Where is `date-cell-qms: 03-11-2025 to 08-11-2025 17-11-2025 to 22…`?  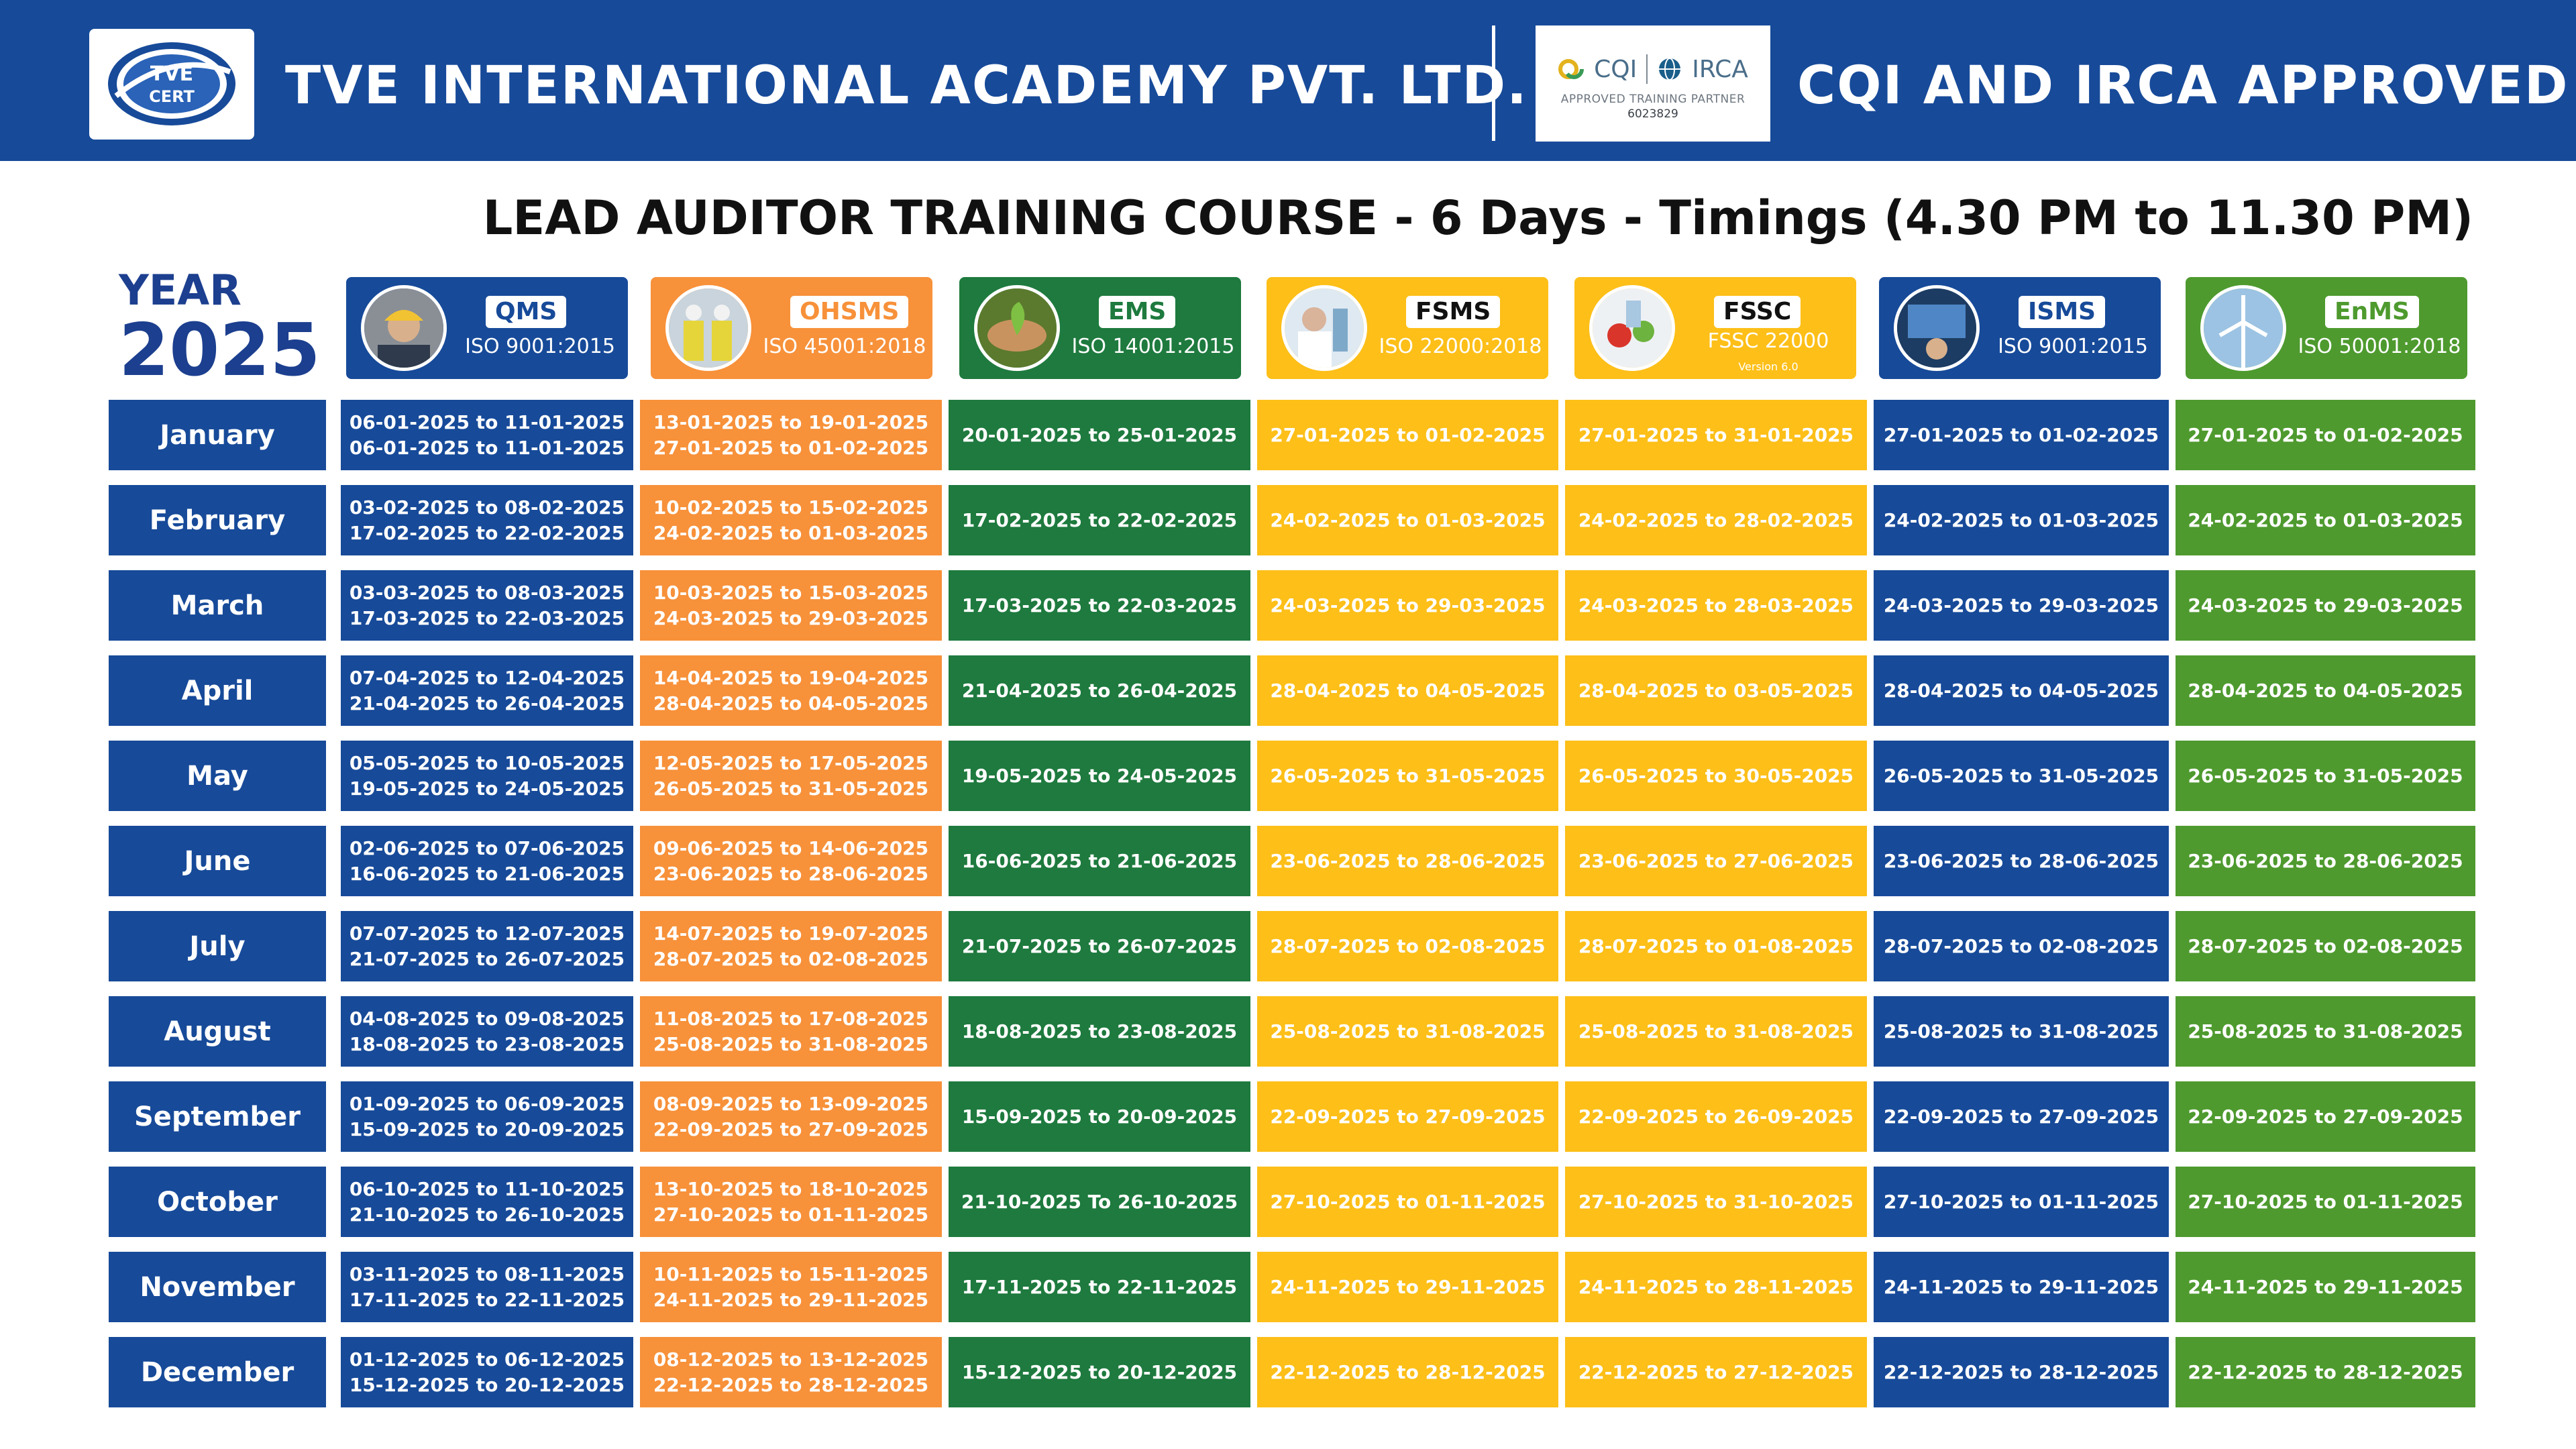 date-cell-qms: 03-11-2025 to 08-11-2025 17-11-2025 to 22… is located at coordinates (487, 1287).